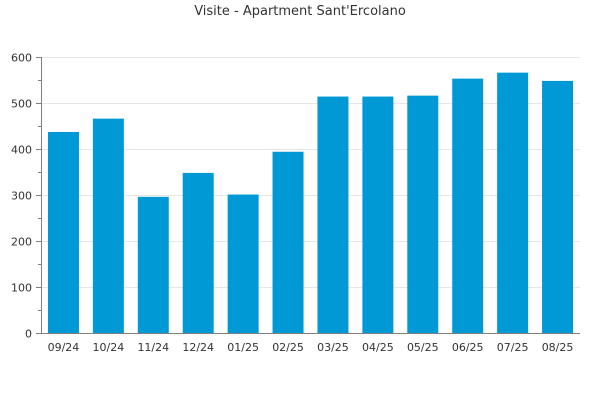 The width and height of the screenshot is (600, 400). Describe the element at coordinates (423, 347) in the screenshot. I see `x-tick-label: 05/25` at that location.